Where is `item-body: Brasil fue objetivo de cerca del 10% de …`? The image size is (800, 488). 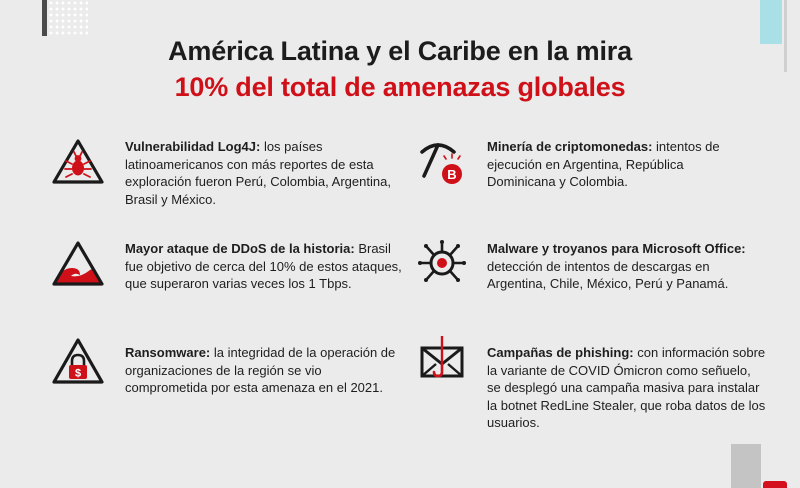
item-body: Brasil fue objetivo de cerca del 10% de … is located at coordinates (263, 266).